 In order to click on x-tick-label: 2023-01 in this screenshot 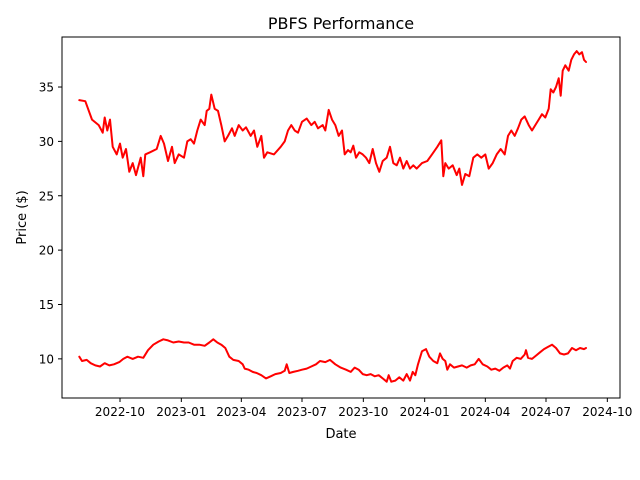, I will do `click(181, 412)`.